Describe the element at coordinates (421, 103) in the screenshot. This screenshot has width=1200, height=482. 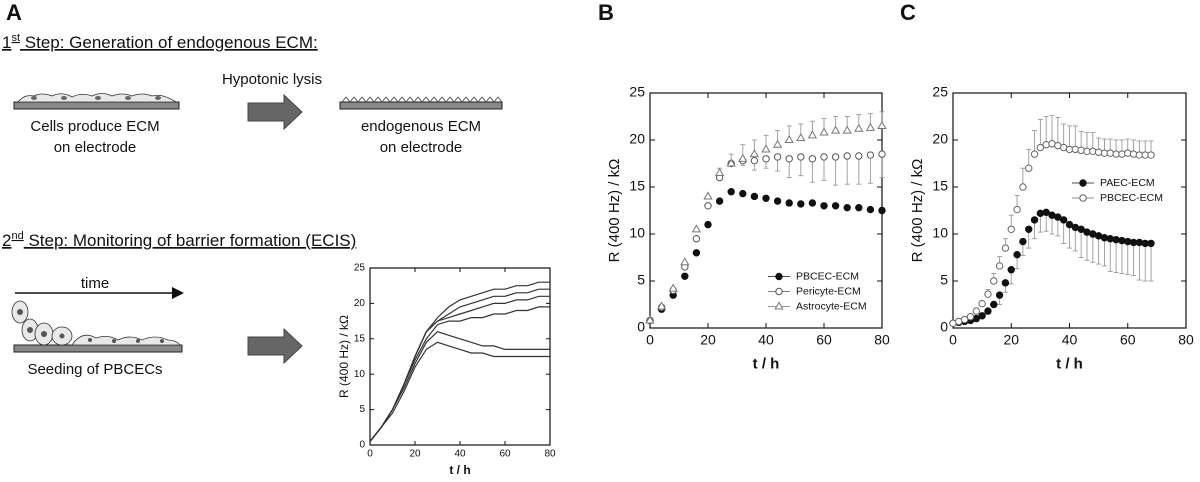
I see `electrode-with-ecm` at that location.